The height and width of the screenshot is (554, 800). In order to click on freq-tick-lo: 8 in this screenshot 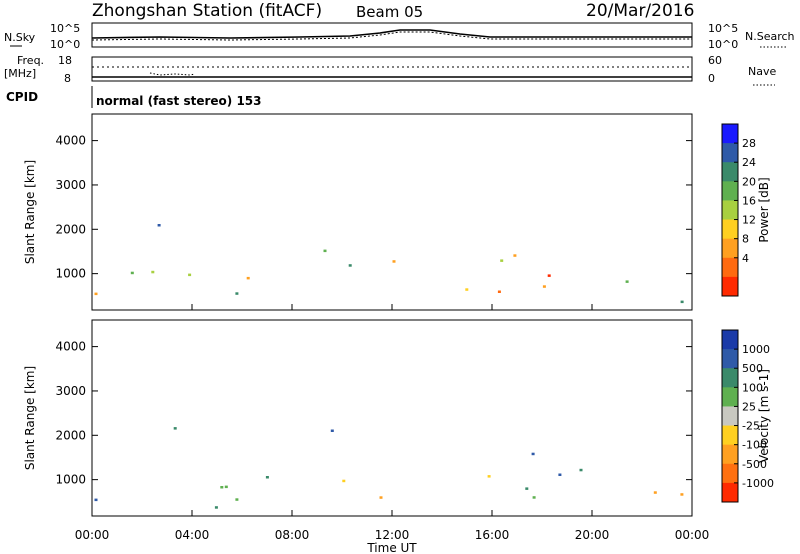, I will do `click(67, 78)`.